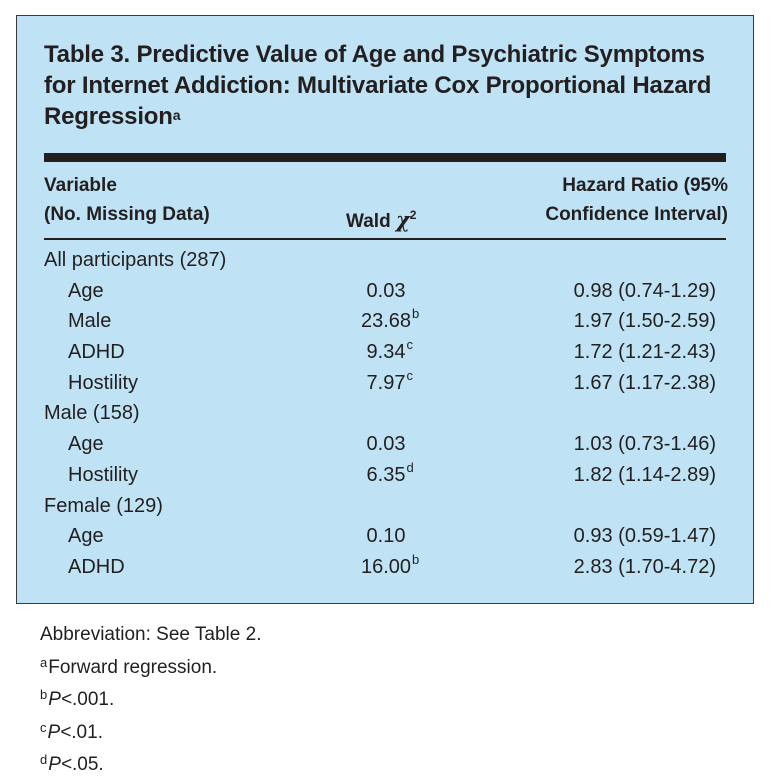 The image size is (772, 779). What do you see at coordinates (176, 115) in the screenshot?
I see `title-footnote-mark: a` at bounding box center [176, 115].